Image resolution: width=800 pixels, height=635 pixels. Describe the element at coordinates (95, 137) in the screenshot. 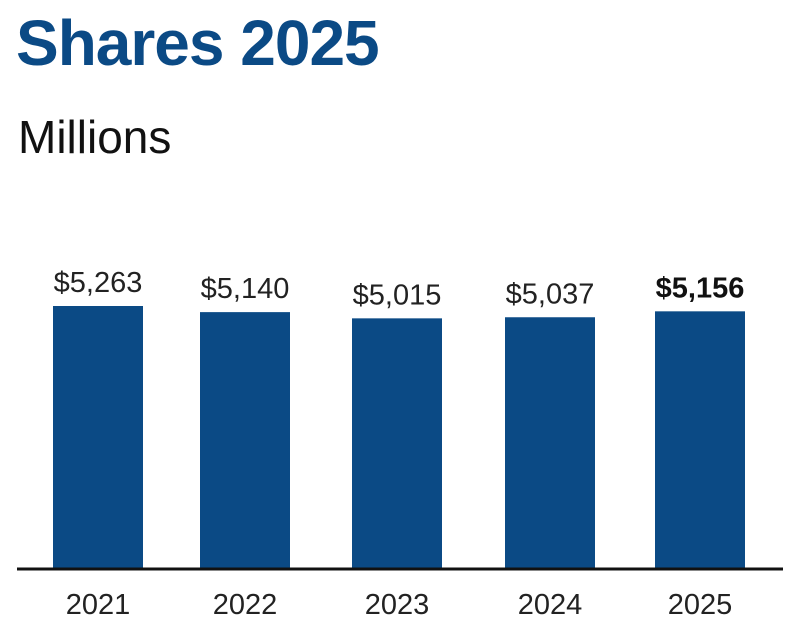

I see `chart-subtitle: Millions` at that location.